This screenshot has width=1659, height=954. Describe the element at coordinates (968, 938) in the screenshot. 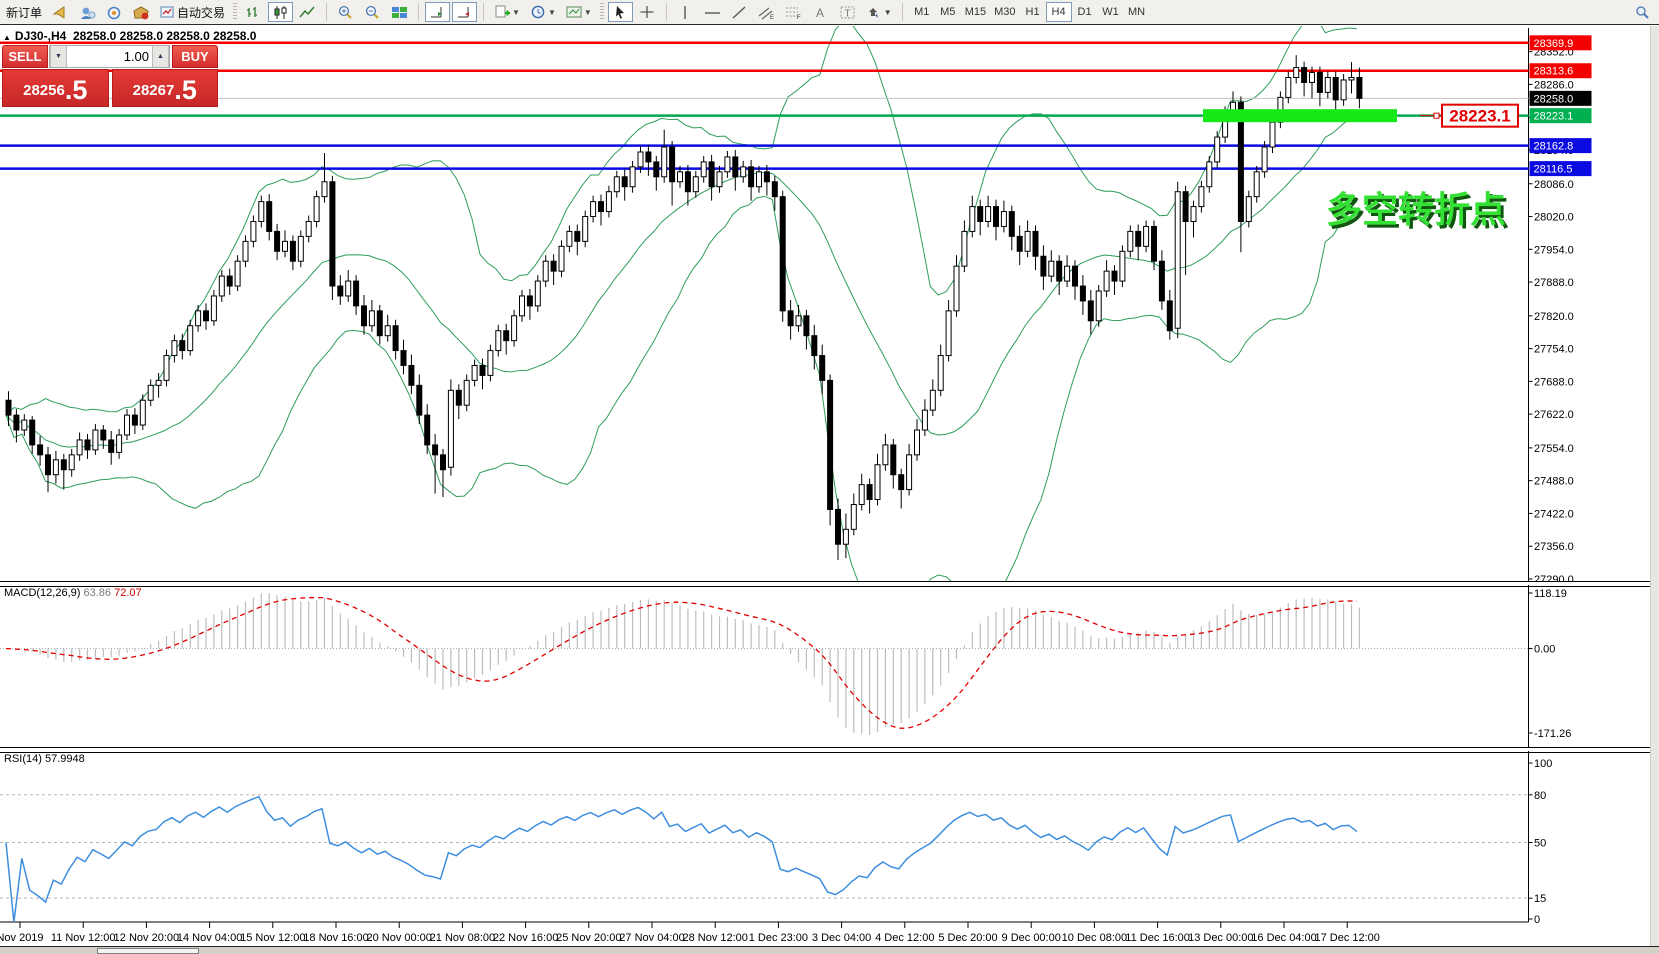

I see `time-label: 5 Dec 20:00` at that location.